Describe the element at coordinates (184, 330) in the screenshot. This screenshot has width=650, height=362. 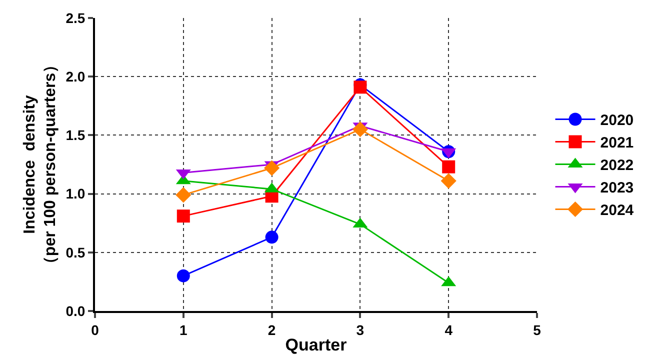
I see `x-tick-label: 1` at that location.